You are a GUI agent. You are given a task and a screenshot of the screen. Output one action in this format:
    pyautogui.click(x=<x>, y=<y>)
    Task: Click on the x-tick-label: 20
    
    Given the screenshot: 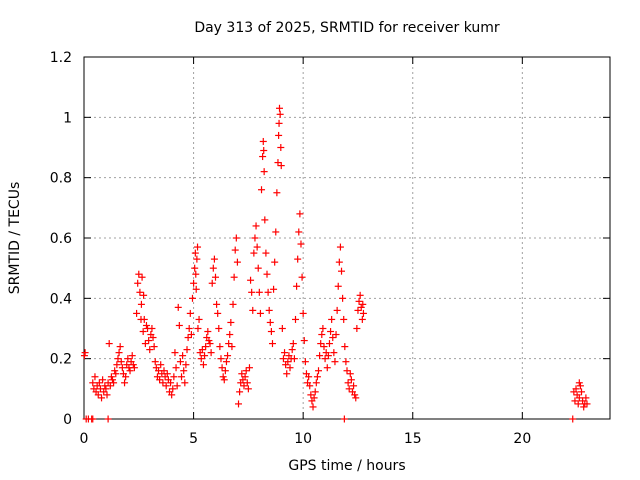 What is the action you would take?
    pyautogui.click(x=522, y=439)
    